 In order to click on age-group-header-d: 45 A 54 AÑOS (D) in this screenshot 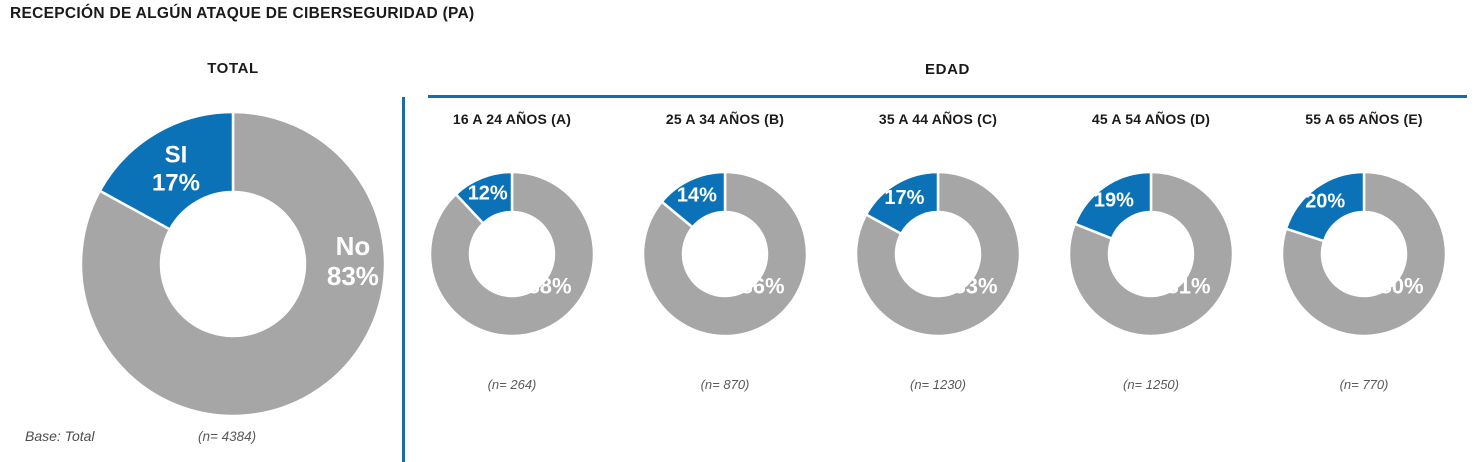, I will do `click(1151, 119)`.